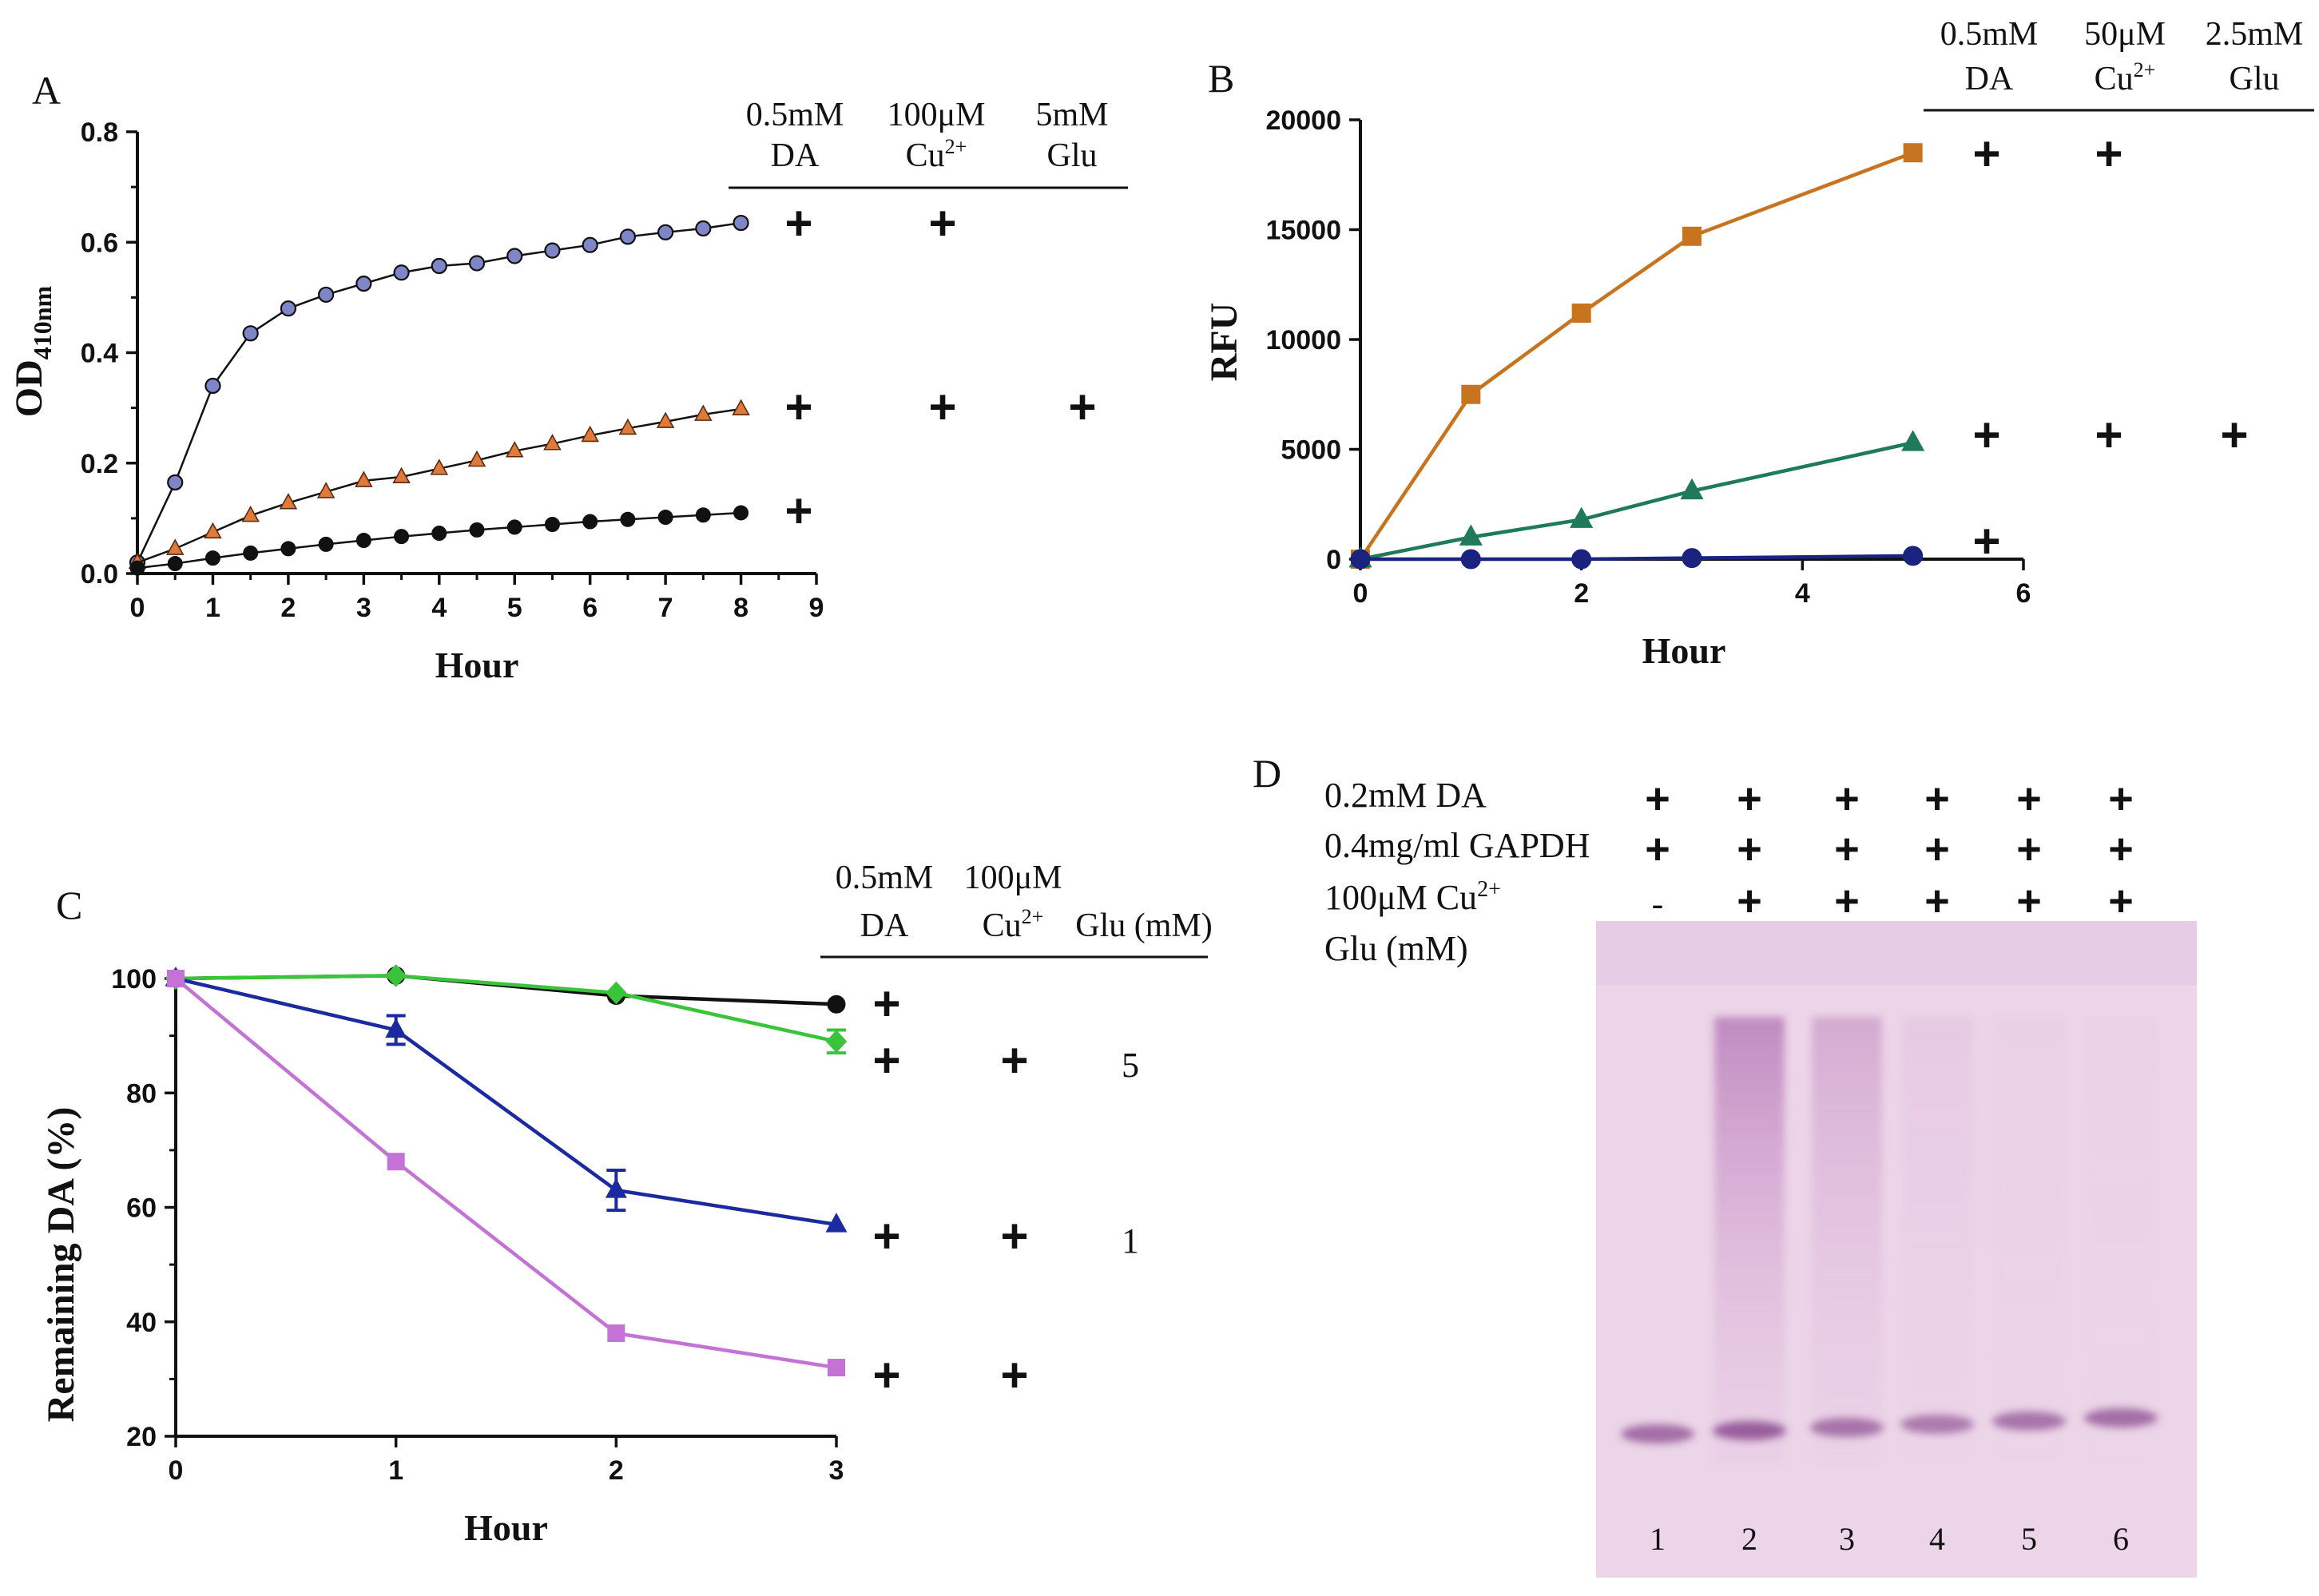  Describe the element at coordinates (32, 351) in the screenshot. I see `y-axis-label: OD410nm` at that location.